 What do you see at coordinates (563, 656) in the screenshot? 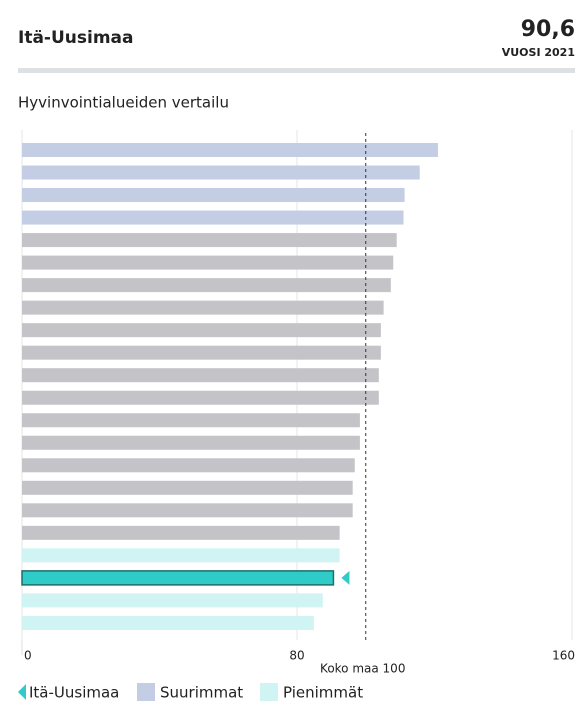
I see `x-tick-label: 160` at bounding box center [563, 656].